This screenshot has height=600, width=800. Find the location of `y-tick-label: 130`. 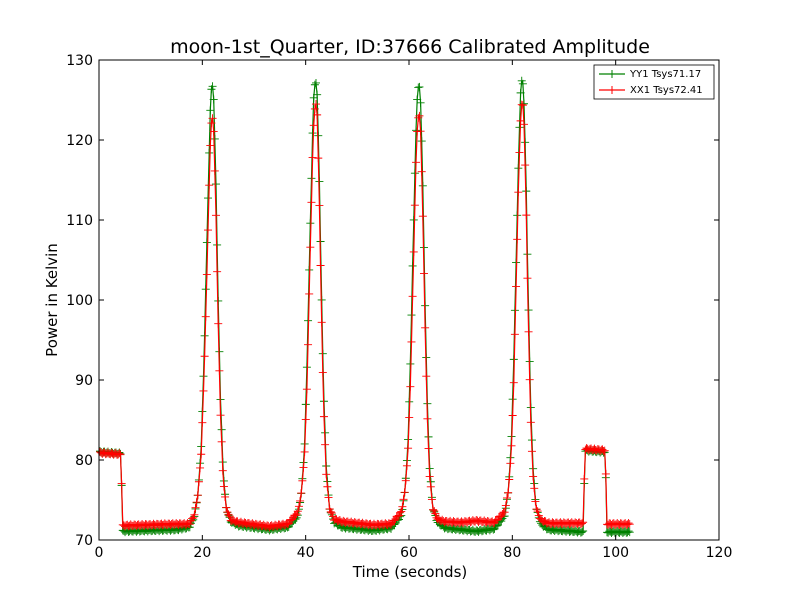

y-tick-label: 130 is located at coordinates (79, 61).